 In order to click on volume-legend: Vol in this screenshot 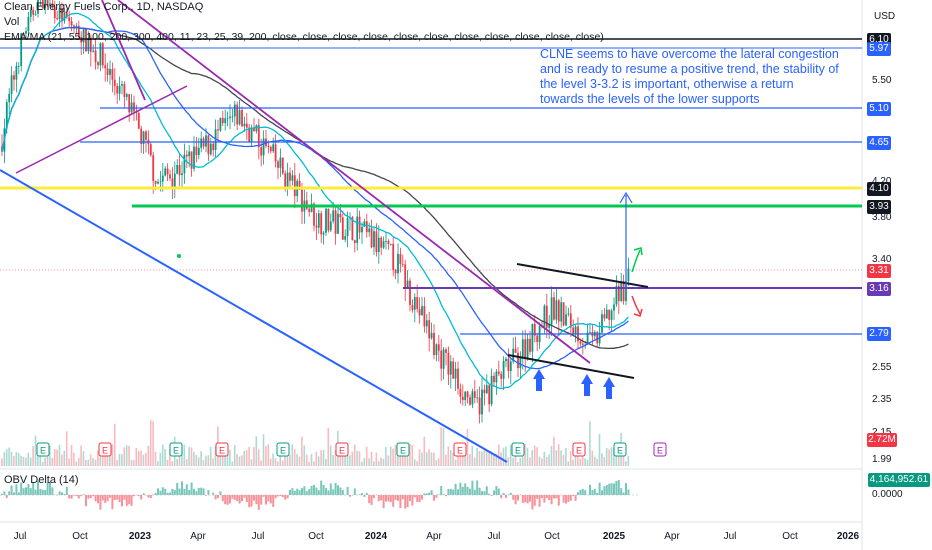, I will do `click(12, 22)`.